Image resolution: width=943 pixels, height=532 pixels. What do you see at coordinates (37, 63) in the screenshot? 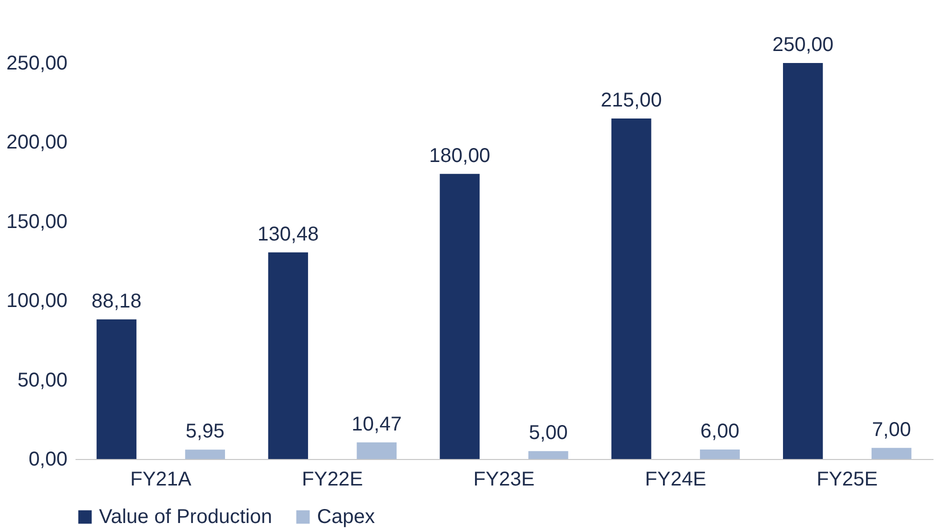
I see `y-tick-label: 250,00` at bounding box center [37, 63].